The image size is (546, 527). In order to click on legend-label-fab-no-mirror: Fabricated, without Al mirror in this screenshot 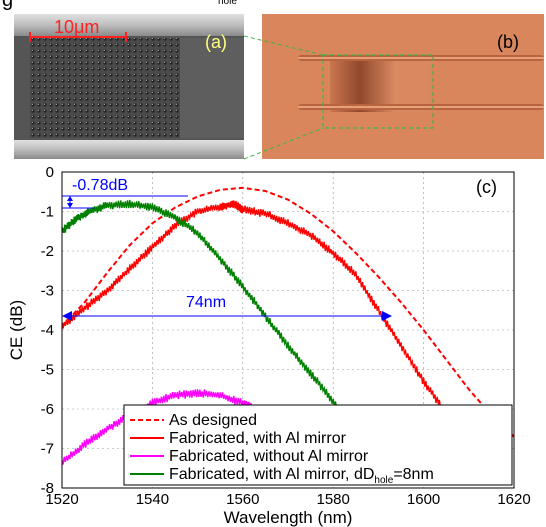, I will do `click(269, 456)`.